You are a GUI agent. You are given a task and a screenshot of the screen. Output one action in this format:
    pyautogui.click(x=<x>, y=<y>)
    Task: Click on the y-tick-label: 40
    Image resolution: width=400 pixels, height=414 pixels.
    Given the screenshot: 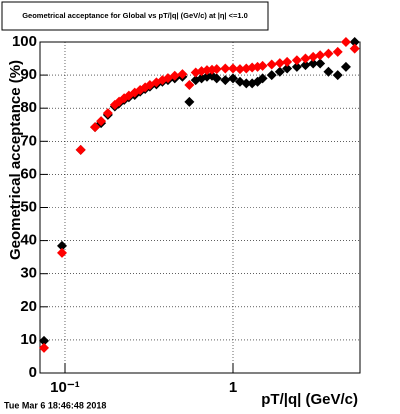 What is the action you would take?
    pyautogui.click(x=28, y=240)
    